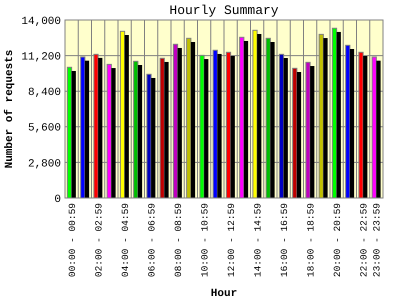  I want to click on y-tick-label: 11,200, so click(41, 57).